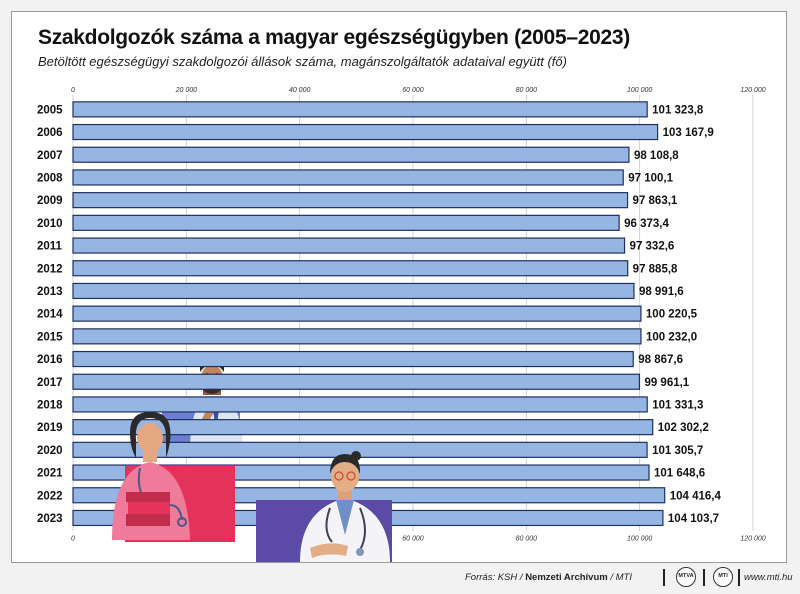 This screenshot has width=800, height=594. Describe the element at coordinates (50, 405) in the screenshot. I see `year-label: 2018` at that location.